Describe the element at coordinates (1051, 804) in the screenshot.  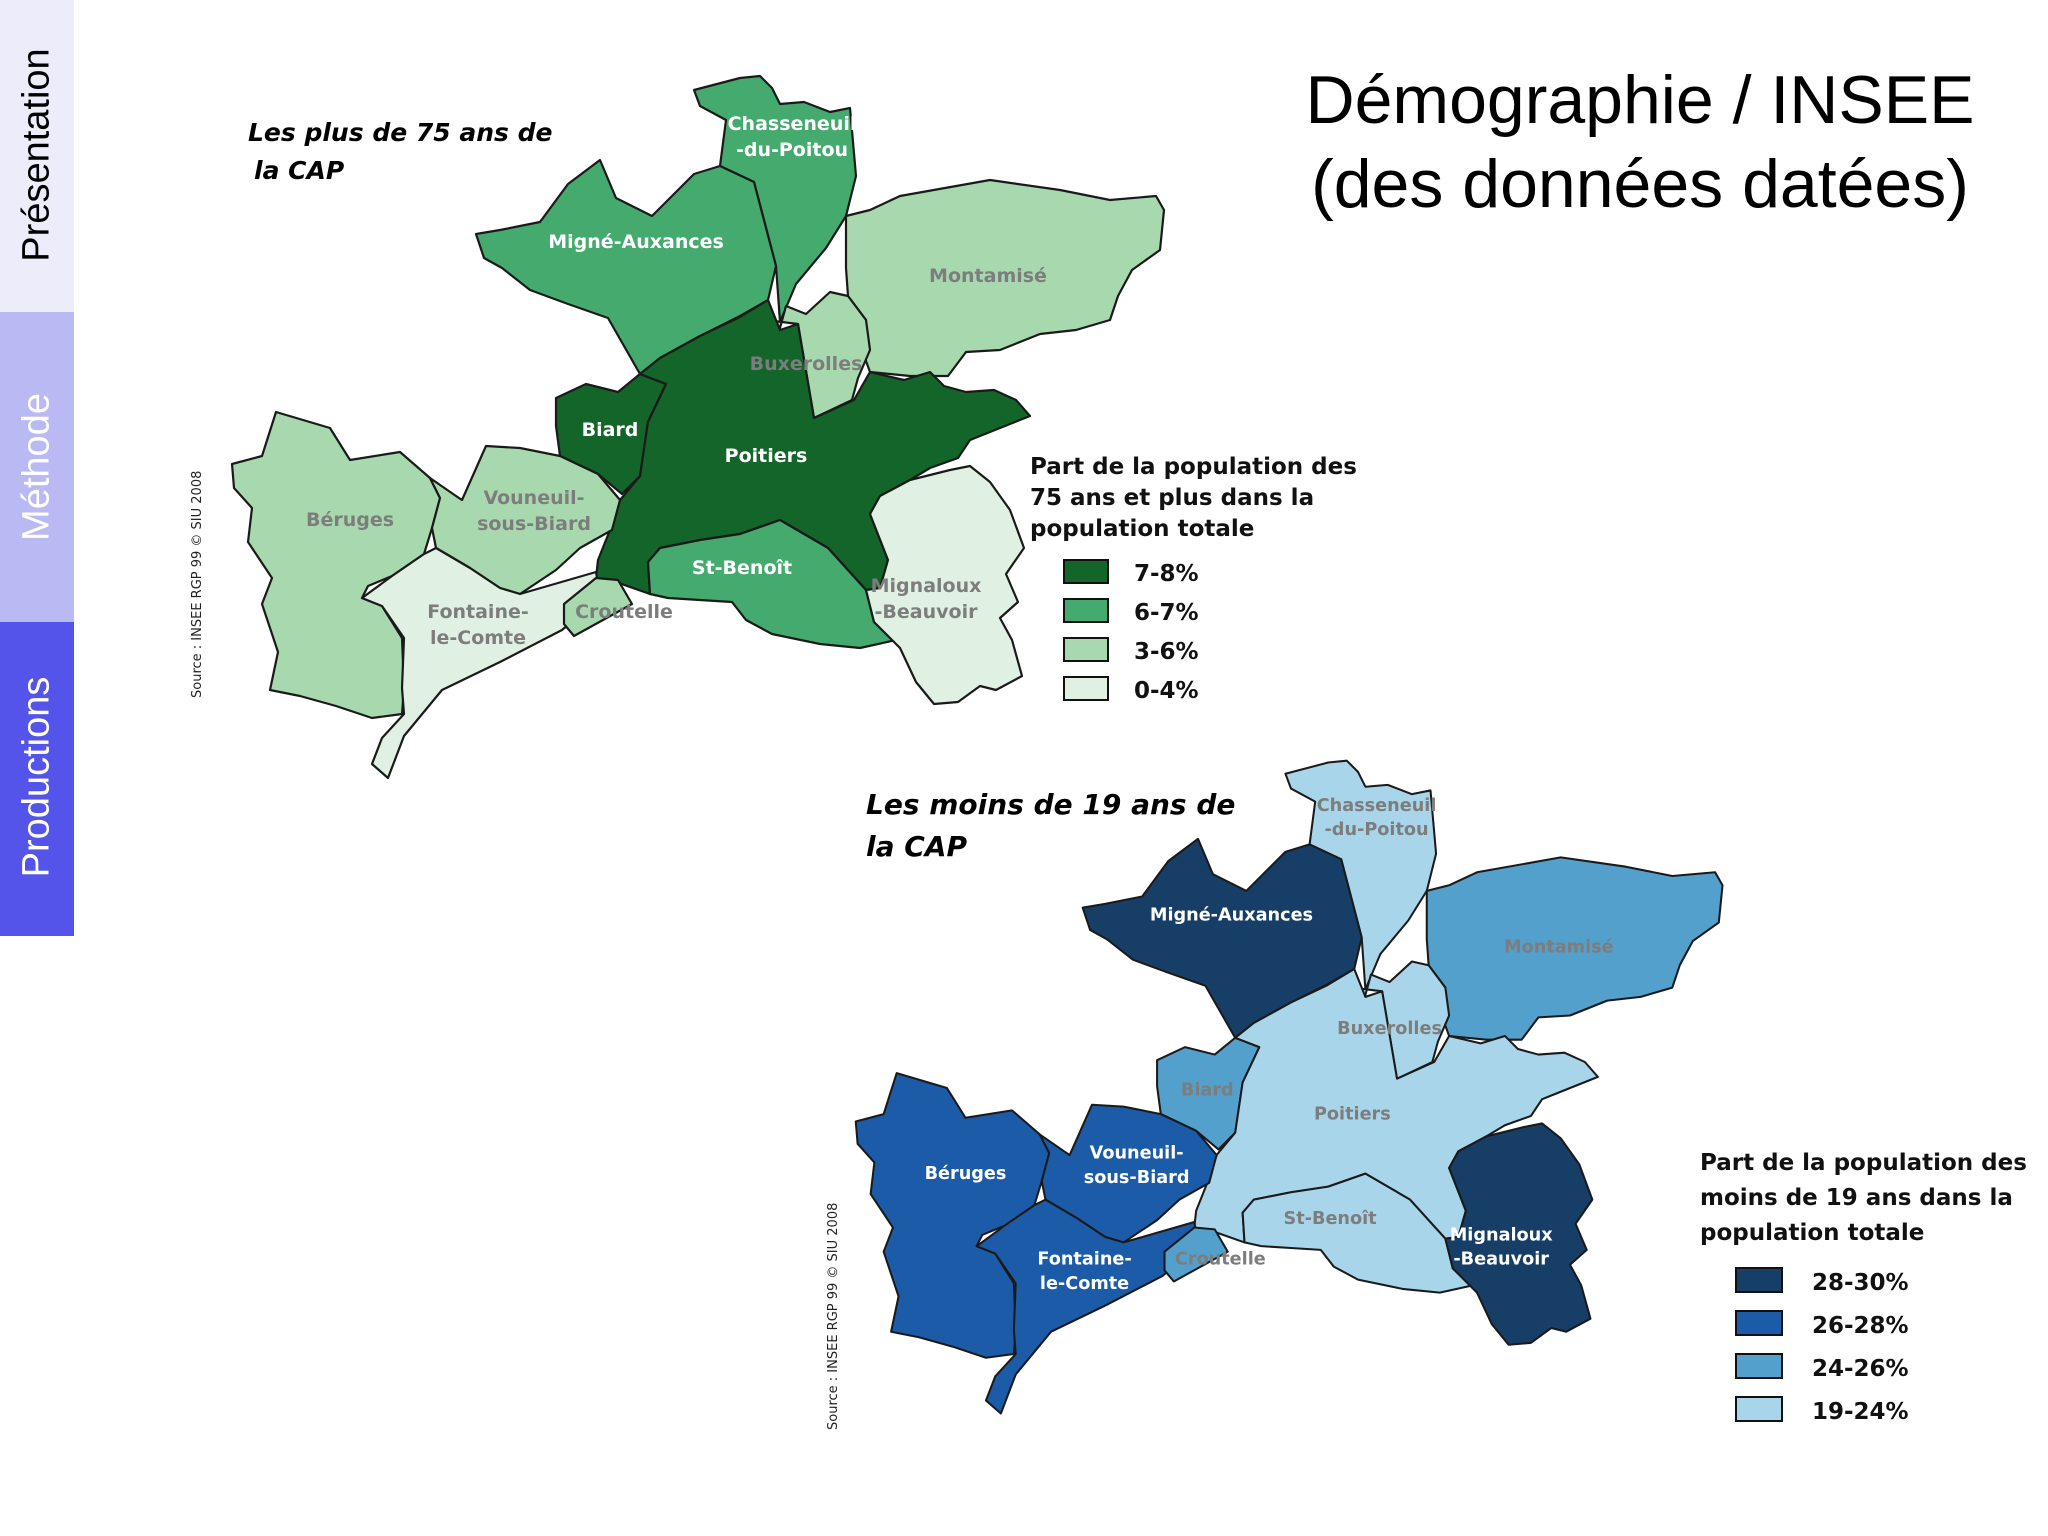
I see `map-under19-title-line1: Les moins de 19 ans de` at that location.